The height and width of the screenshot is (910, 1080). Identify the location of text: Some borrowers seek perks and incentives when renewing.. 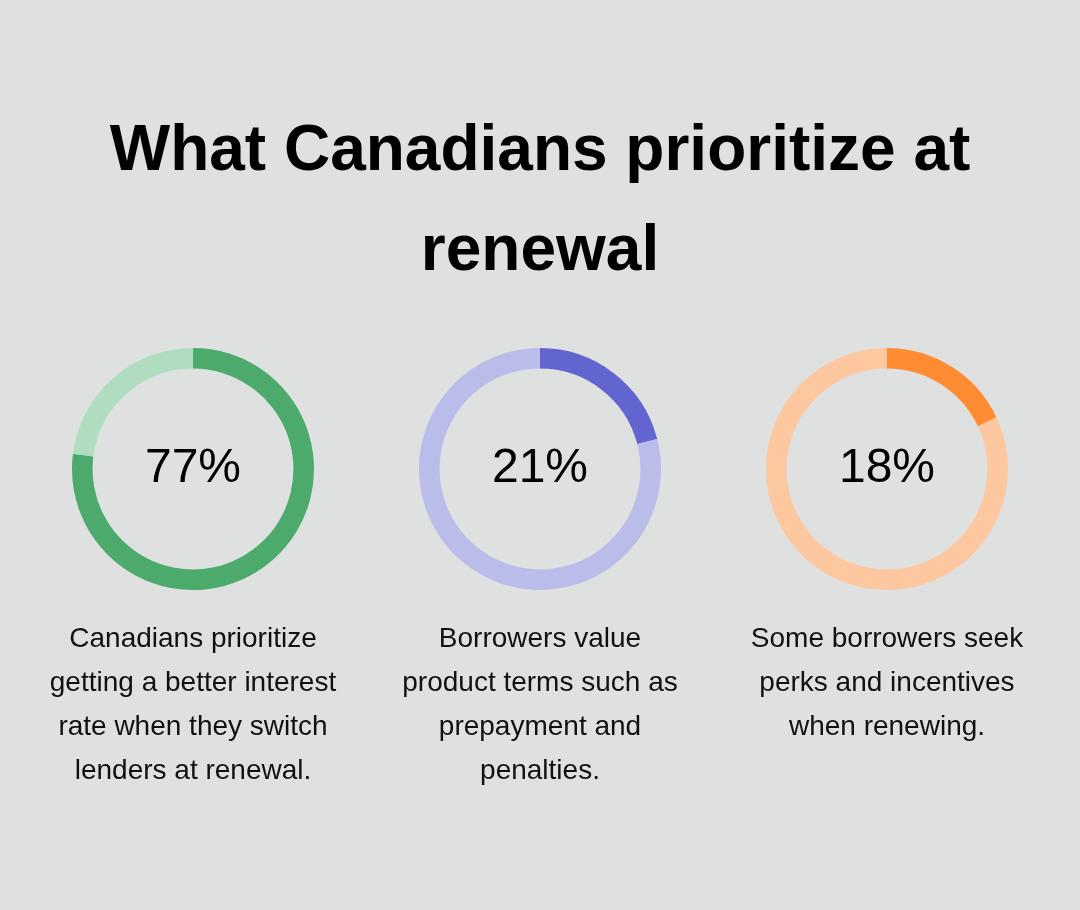
(887, 682).